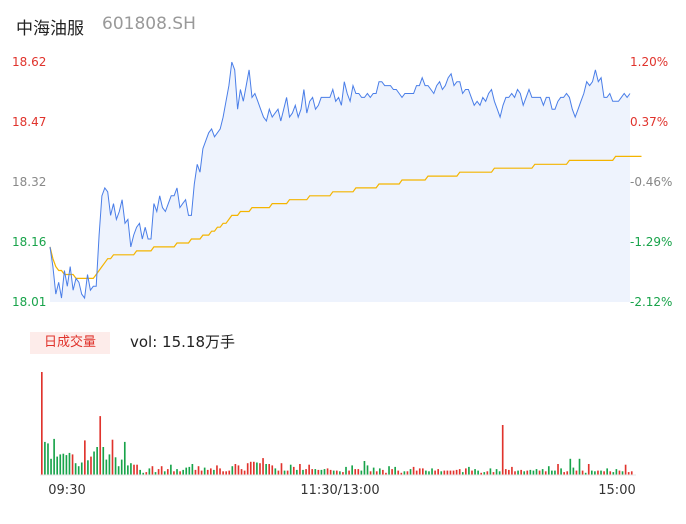 The image size is (686, 524). What do you see at coordinates (182, 342) in the screenshot?
I see `volume-readout: vol: 15.18万手` at bounding box center [182, 342].